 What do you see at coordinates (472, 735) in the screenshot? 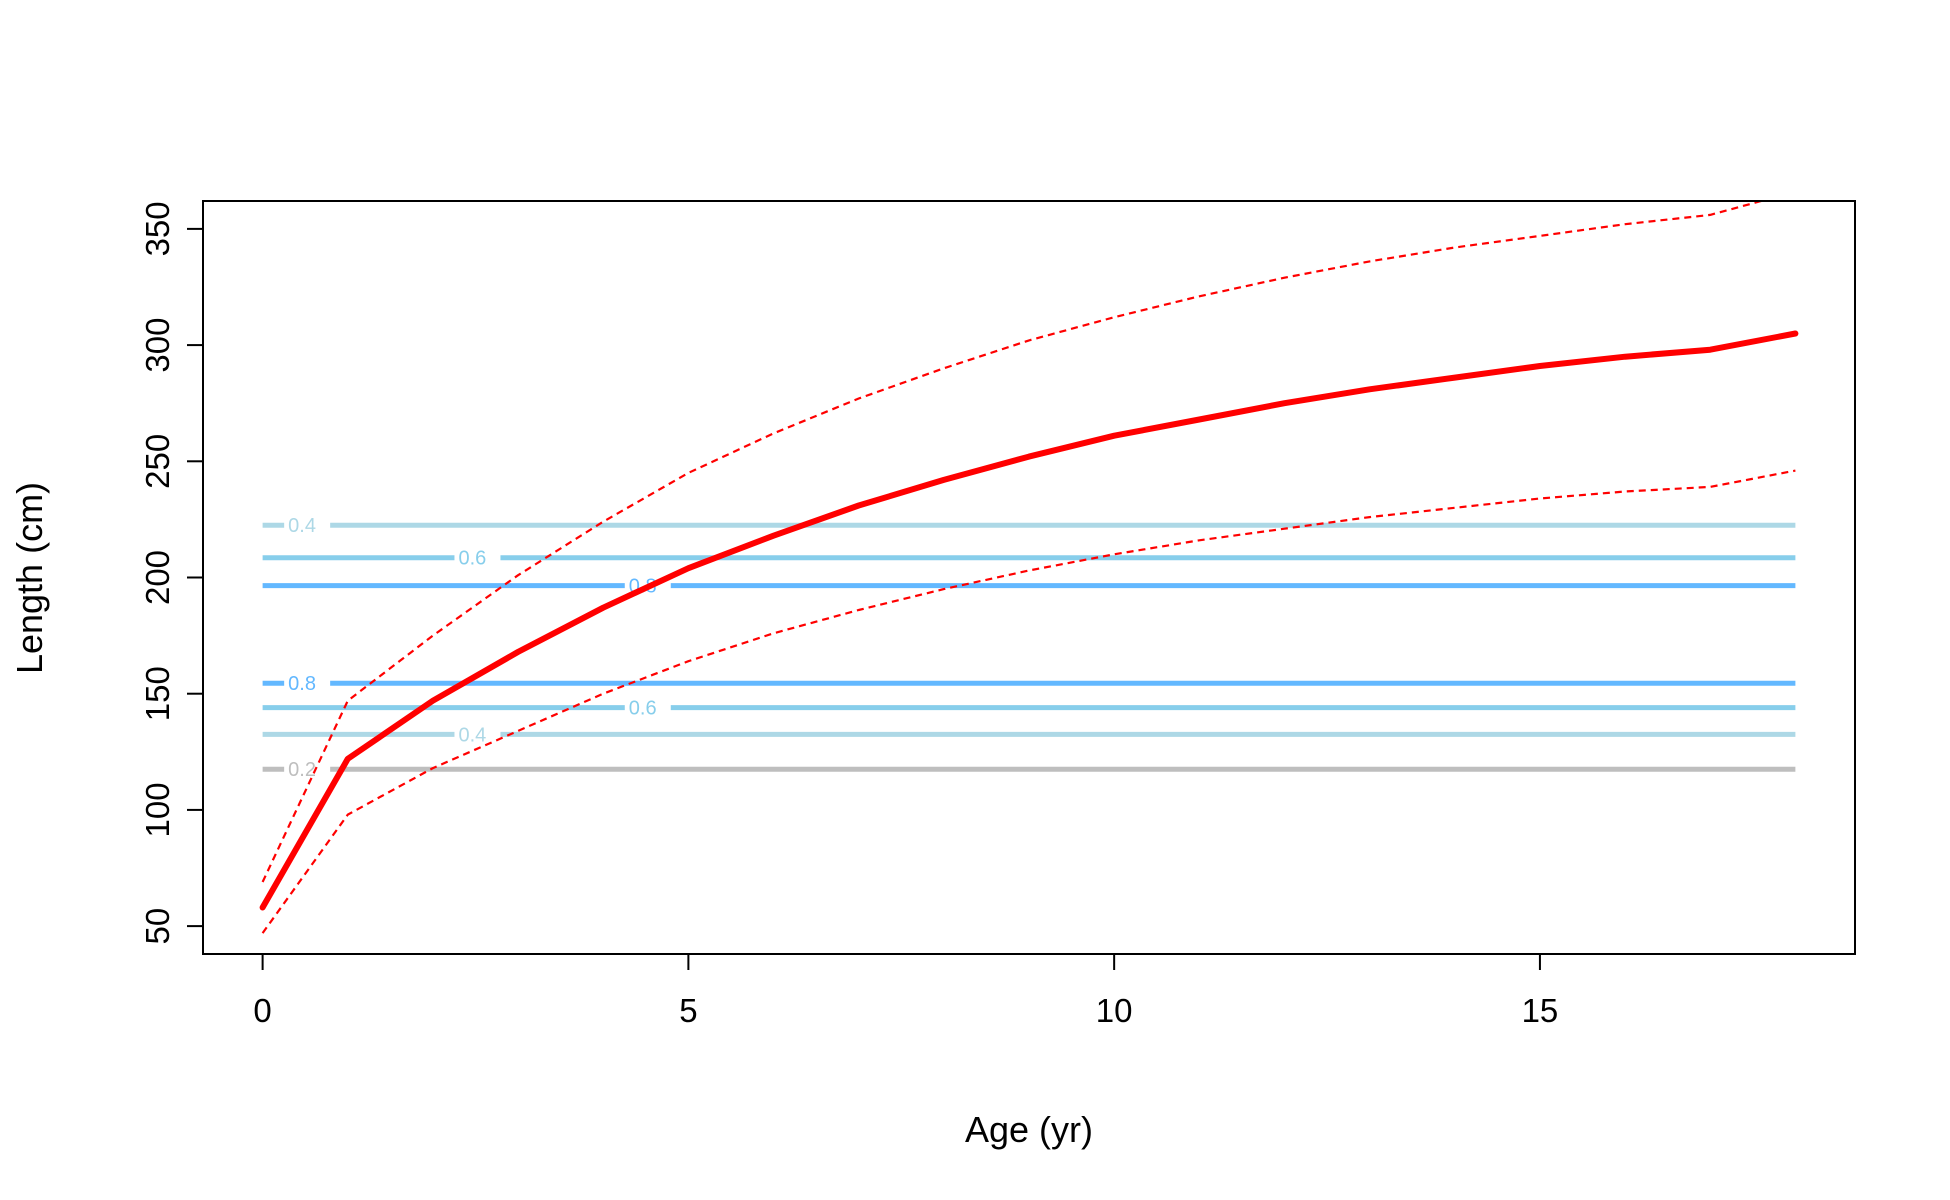
I see `contour-label-5: 0.4` at bounding box center [472, 735].